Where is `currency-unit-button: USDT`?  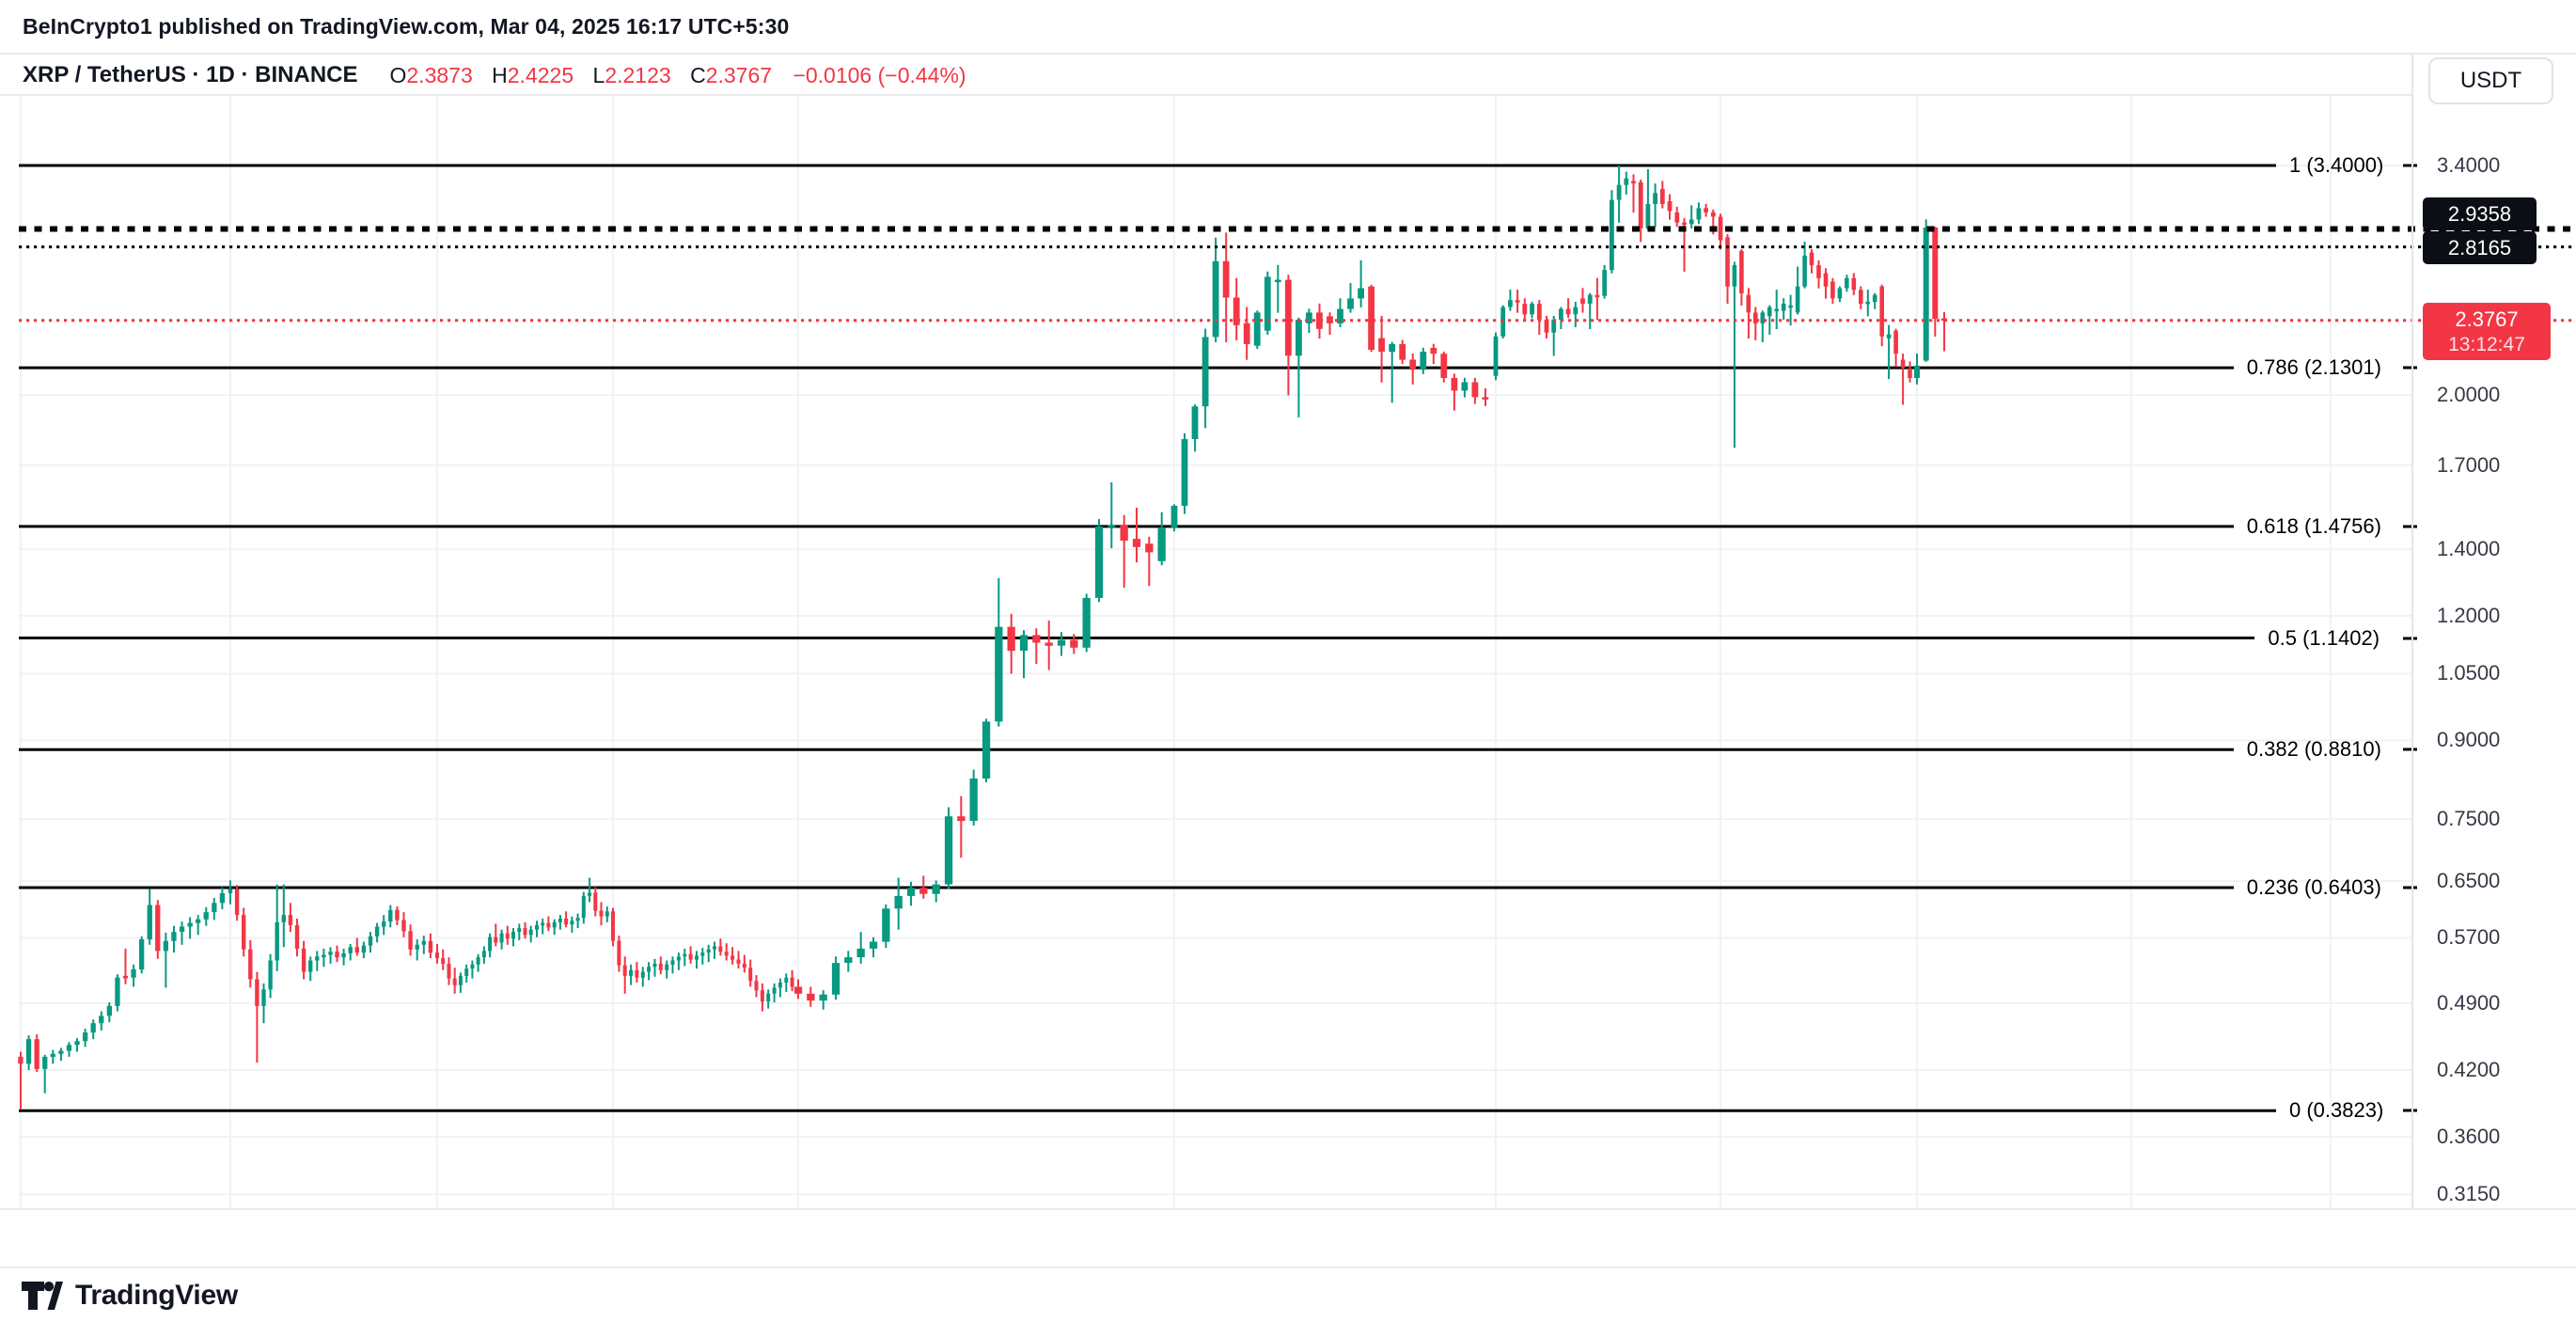
currency-unit-button: USDT is located at coordinates (2491, 80).